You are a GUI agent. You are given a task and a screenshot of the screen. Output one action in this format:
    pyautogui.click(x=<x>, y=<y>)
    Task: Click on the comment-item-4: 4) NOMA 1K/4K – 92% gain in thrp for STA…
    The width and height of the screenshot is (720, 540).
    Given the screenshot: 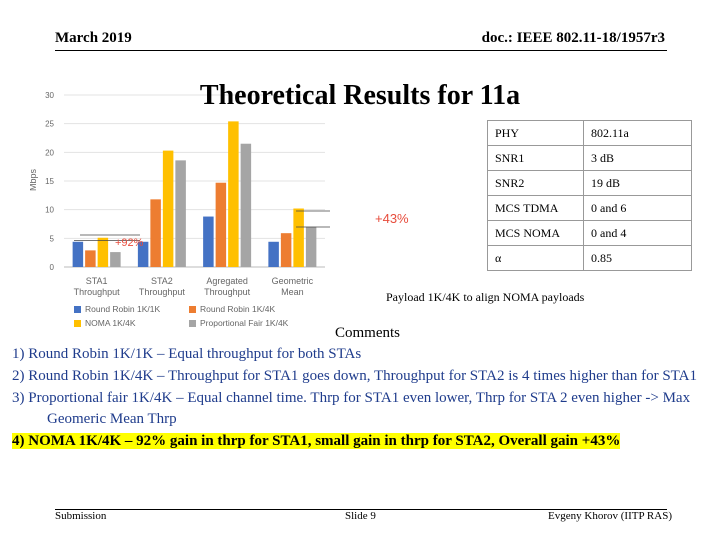 What is the action you would take?
    pyautogui.click(x=357, y=442)
    